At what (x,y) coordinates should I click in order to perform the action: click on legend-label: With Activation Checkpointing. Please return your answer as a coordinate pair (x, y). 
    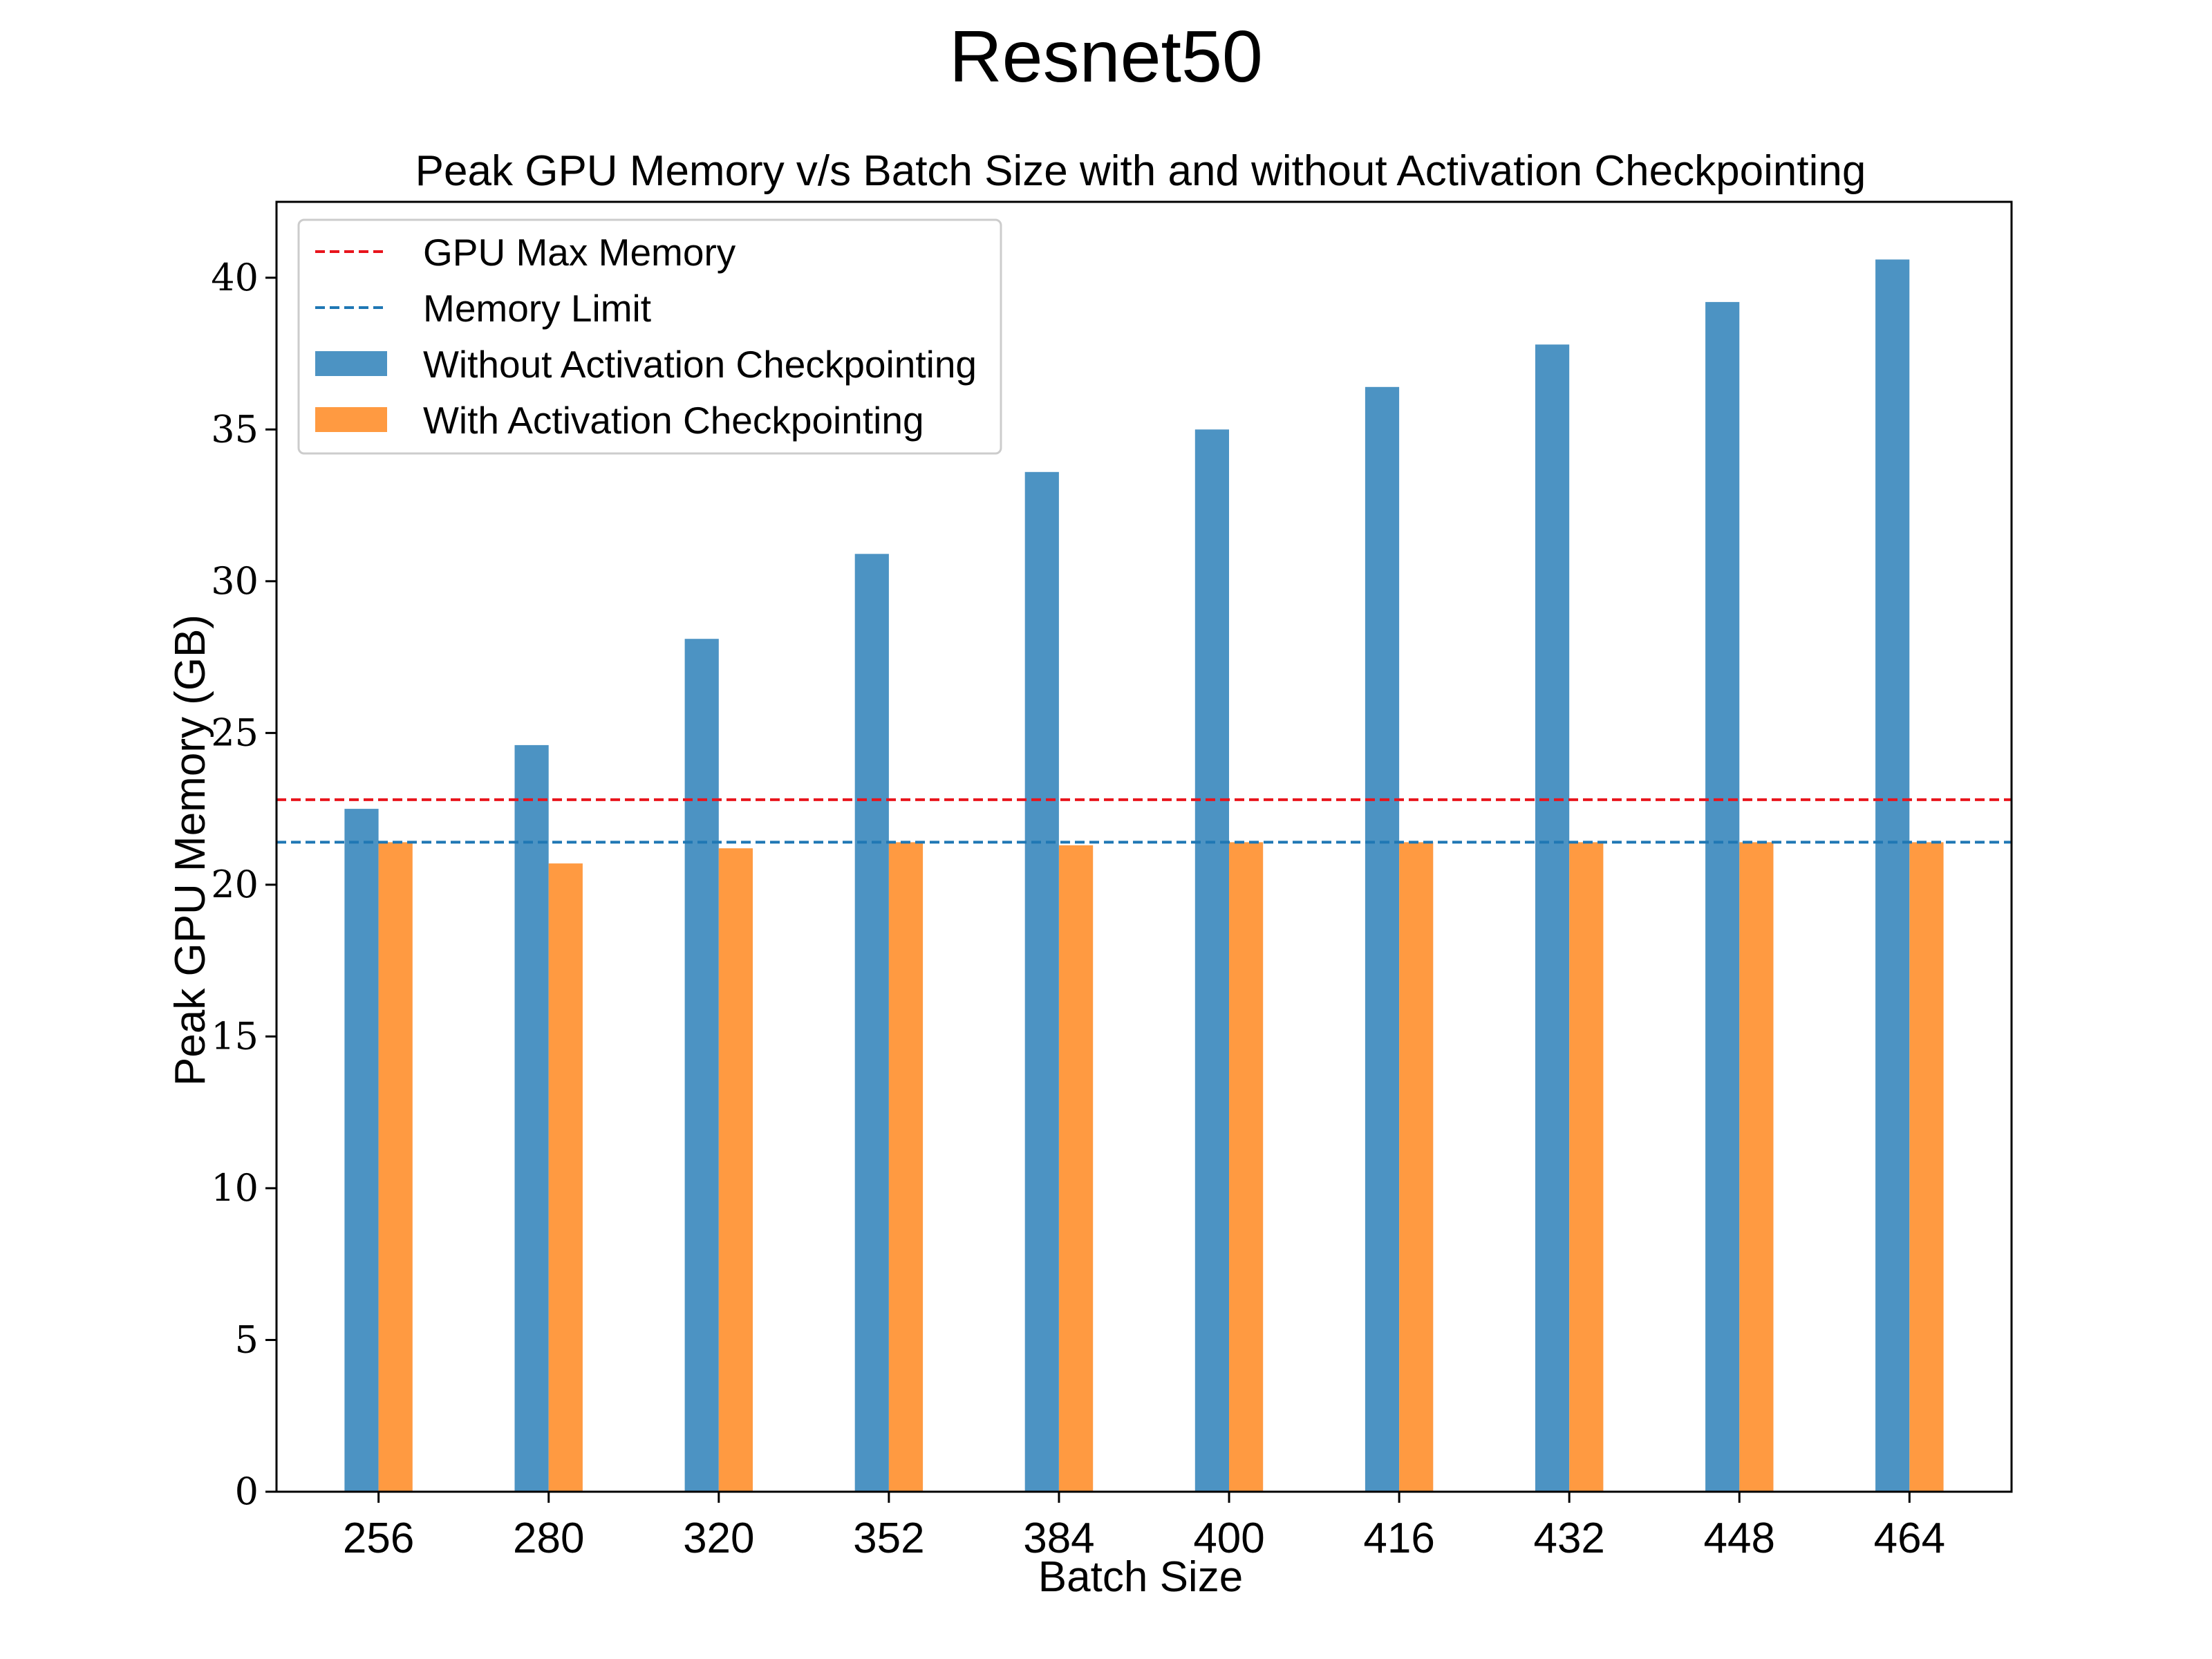
    Looking at the image, I should click on (673, 420).